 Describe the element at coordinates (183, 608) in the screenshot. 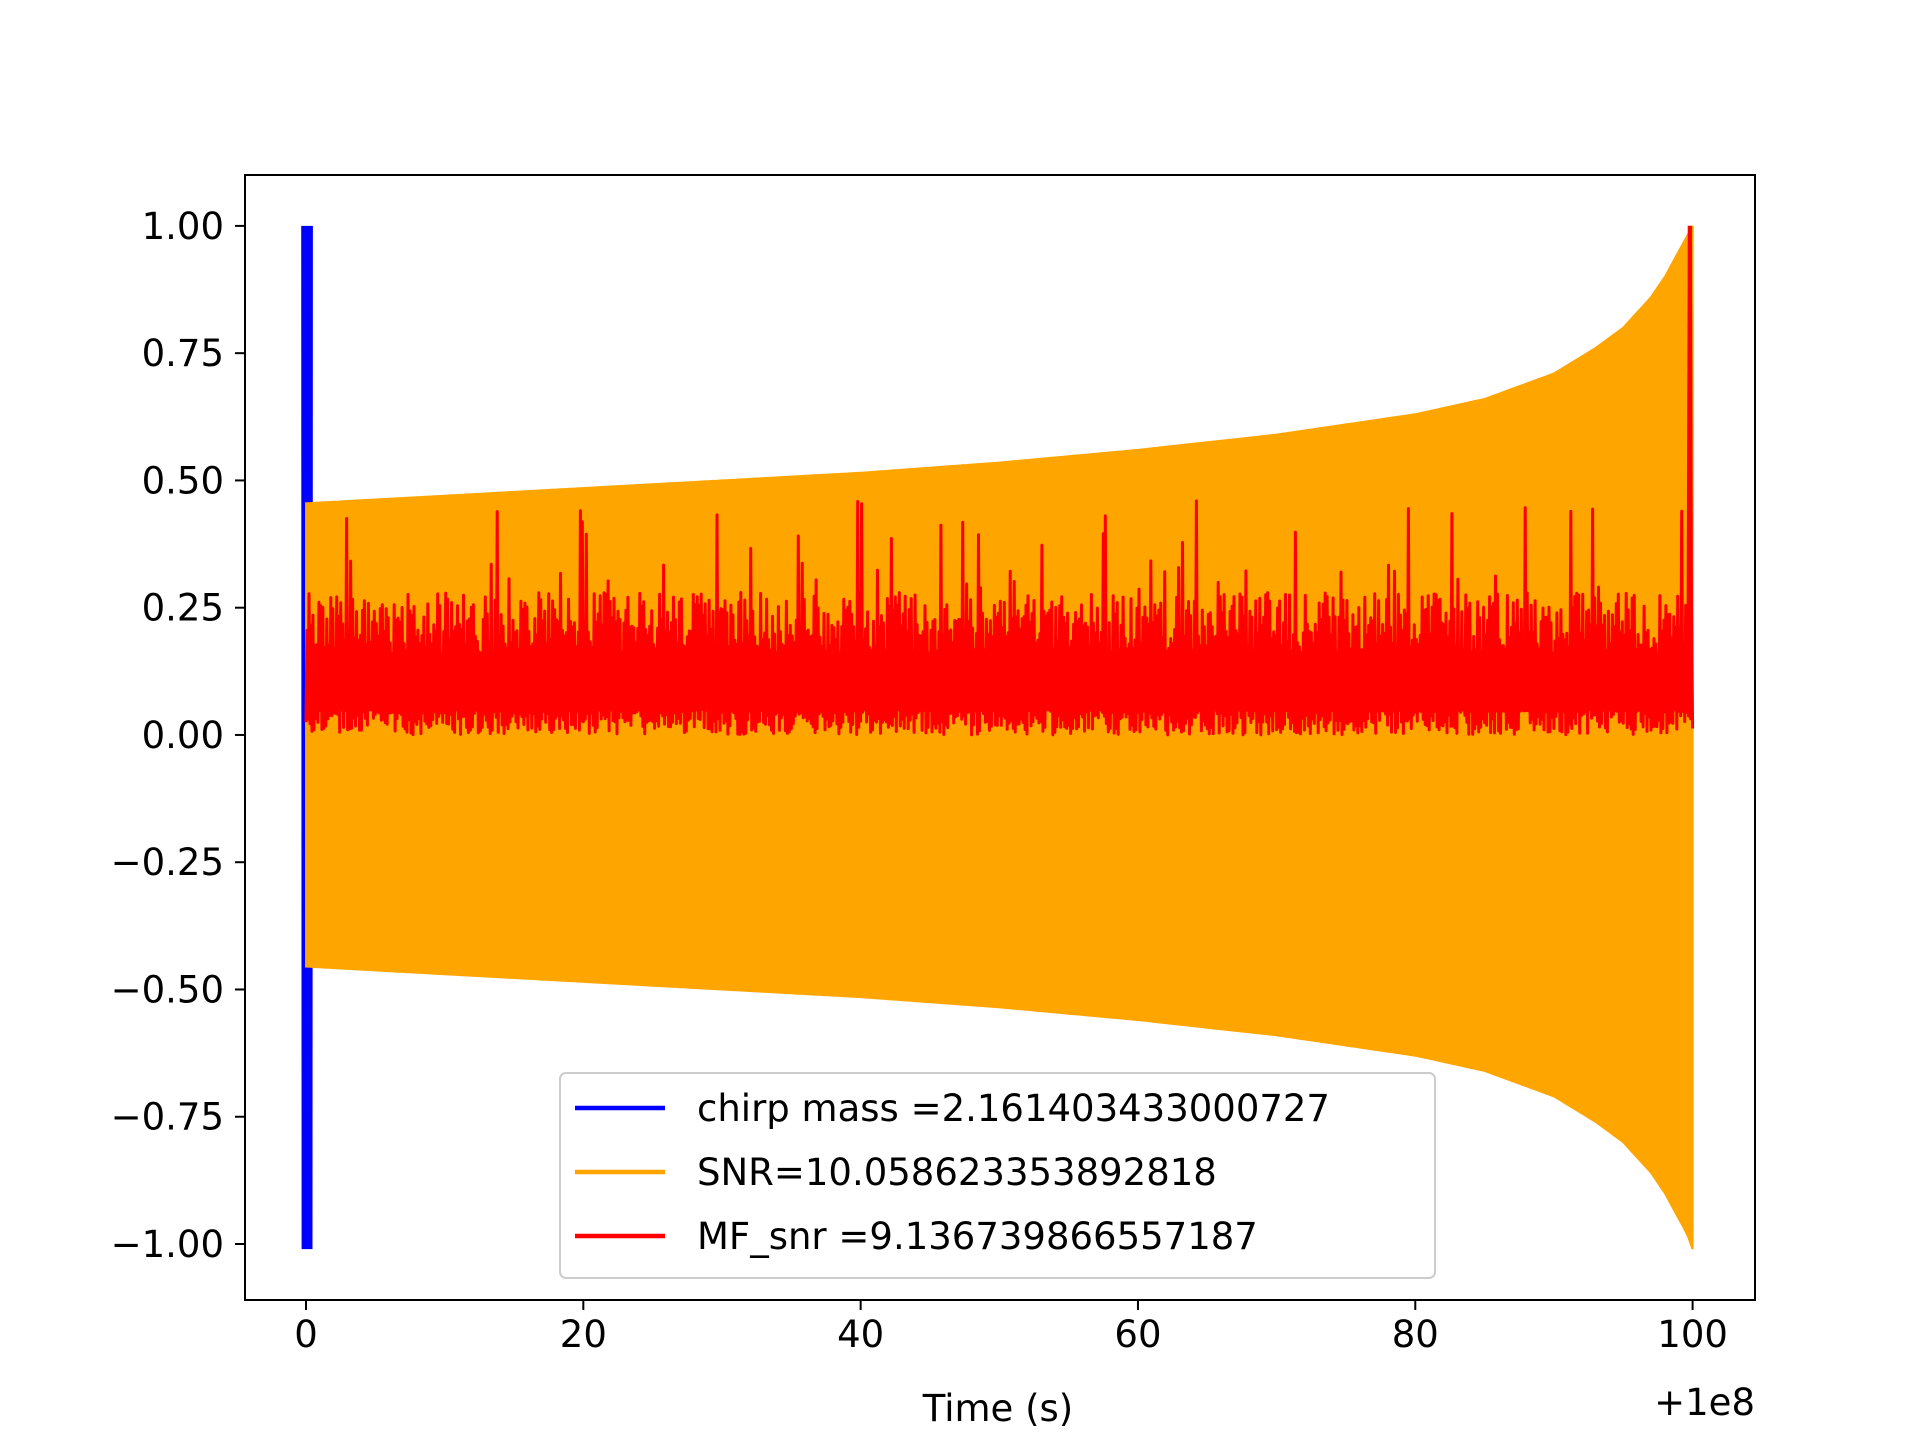

I see `y-tick-label: 0.25` at that location.